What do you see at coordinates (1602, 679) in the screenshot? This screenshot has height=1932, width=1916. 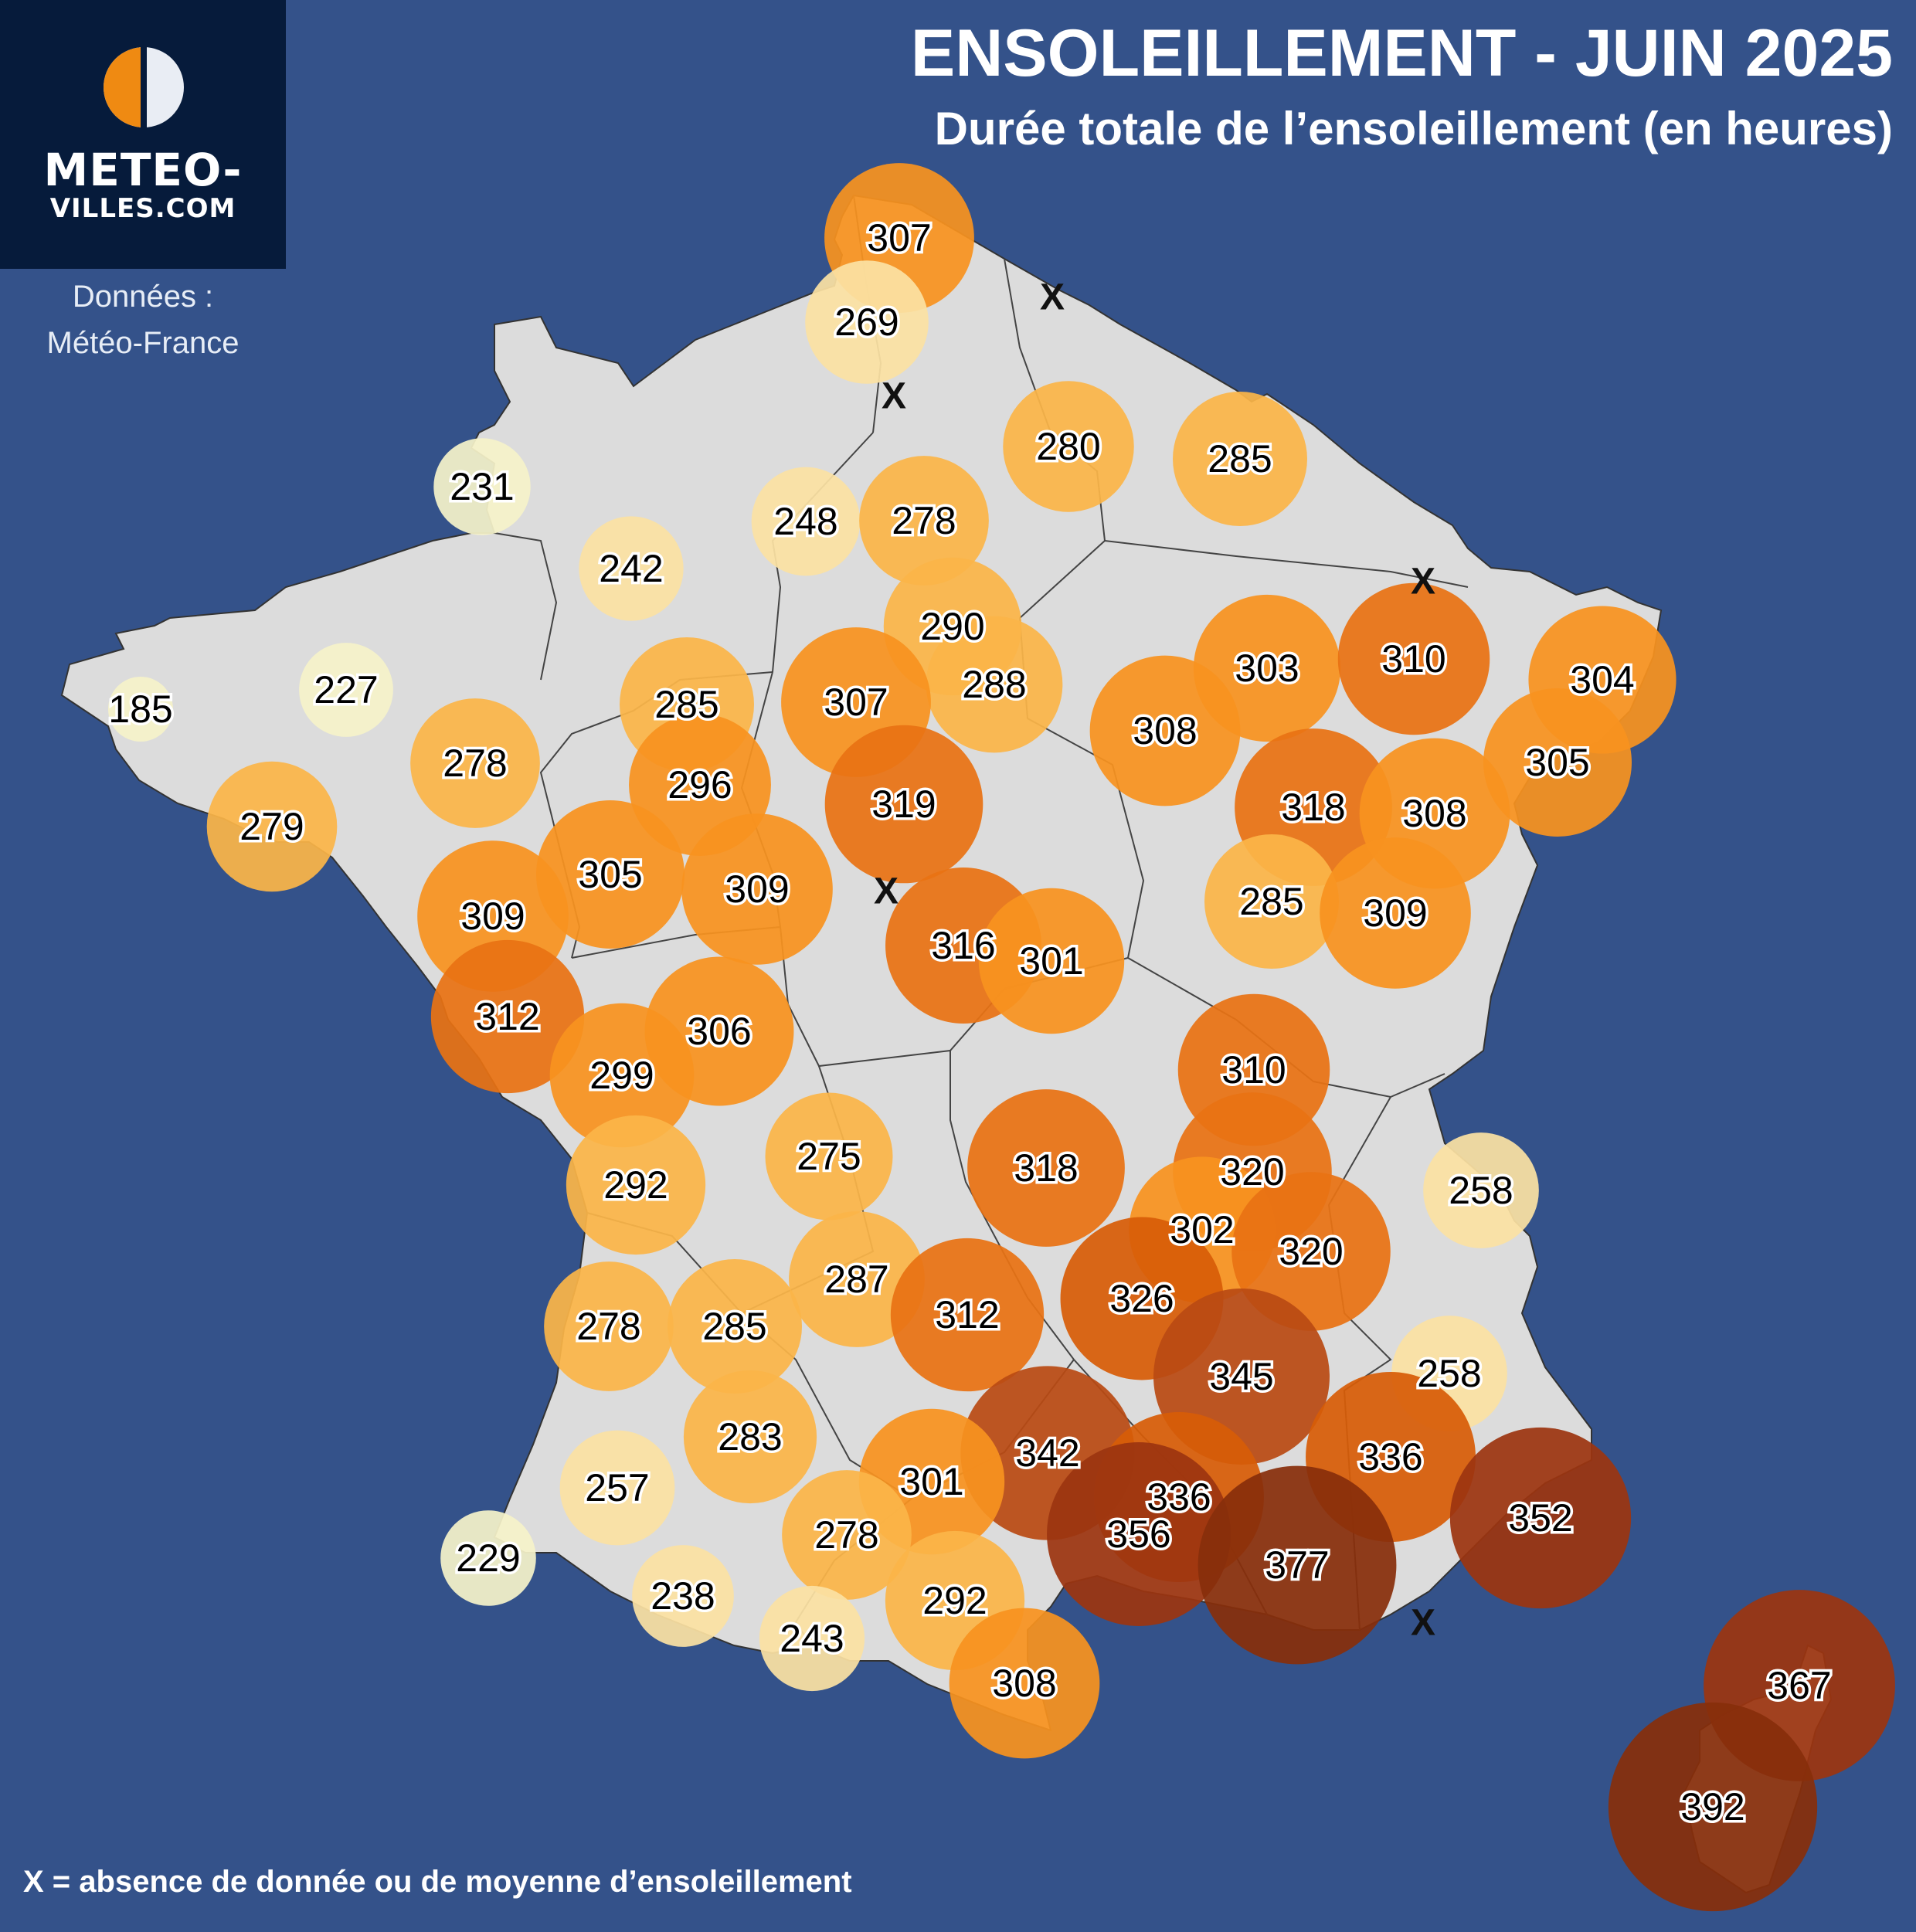 I see `station-value-label: 304` at bounding box center [1602, 679].